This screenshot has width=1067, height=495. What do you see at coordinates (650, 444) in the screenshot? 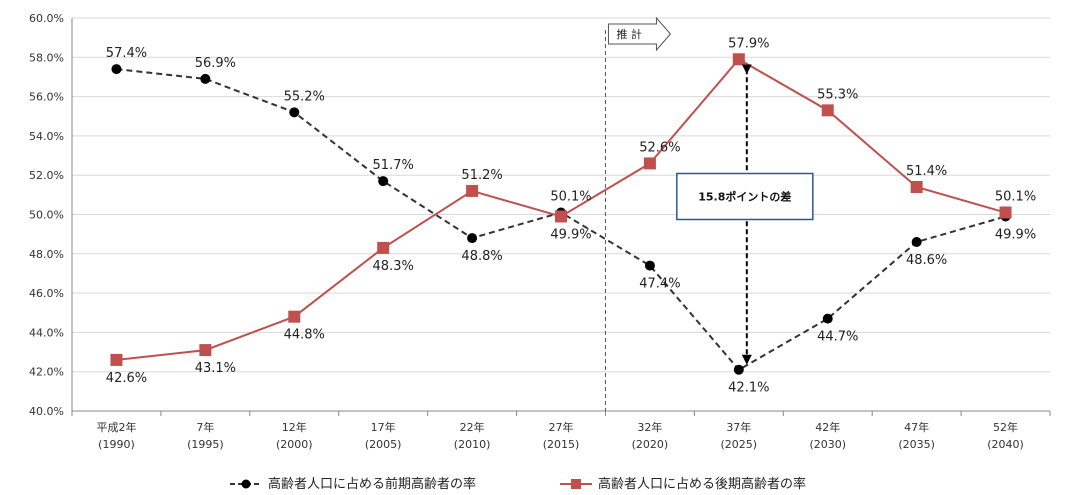
I see `x-tick-sublabel: (2020)` at bounding box center [650, 444].